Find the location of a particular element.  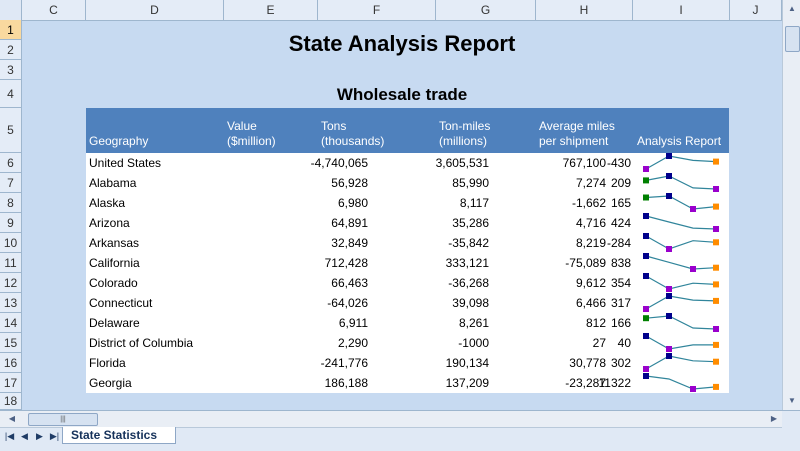

cell-value: 6,980 is located at coordinates (352, 203).